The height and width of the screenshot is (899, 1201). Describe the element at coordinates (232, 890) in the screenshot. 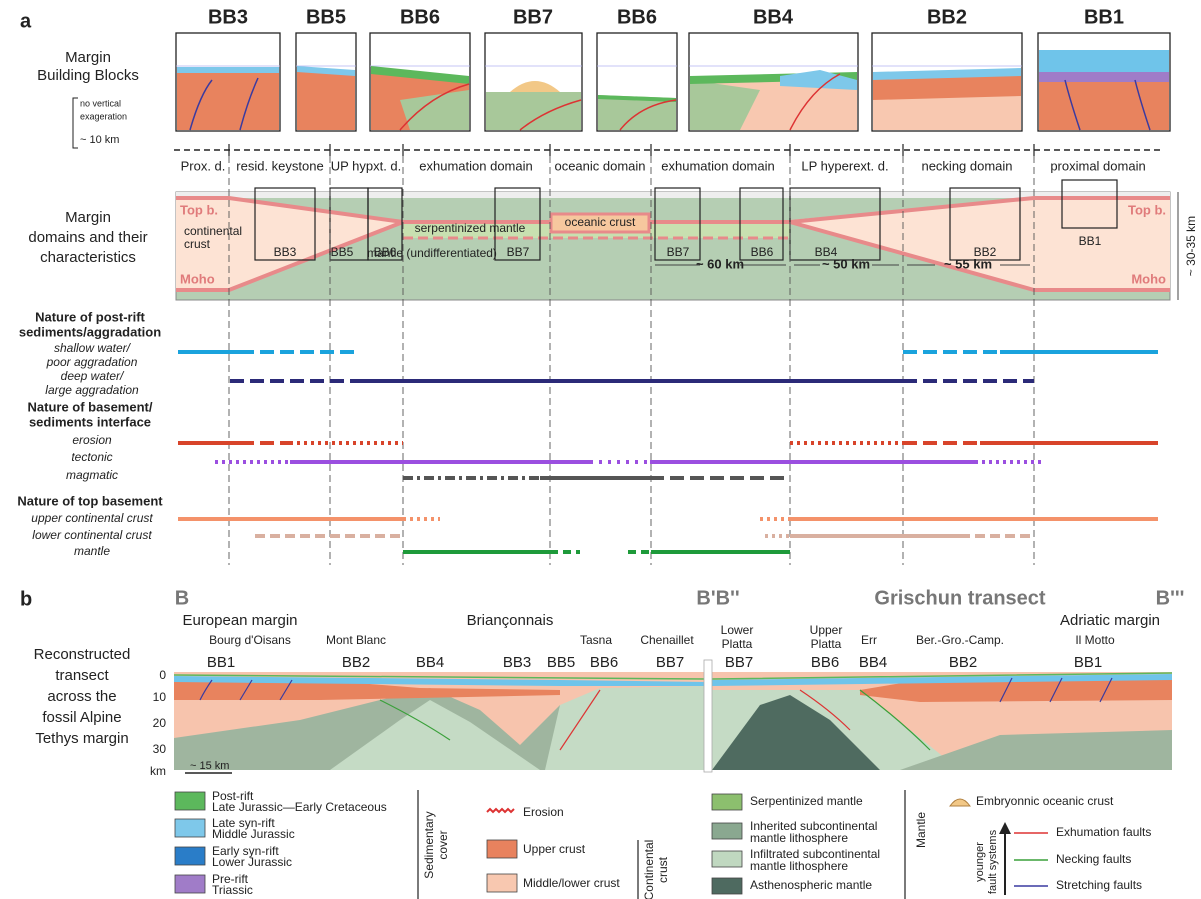

I see `label: Triassic` at that location.